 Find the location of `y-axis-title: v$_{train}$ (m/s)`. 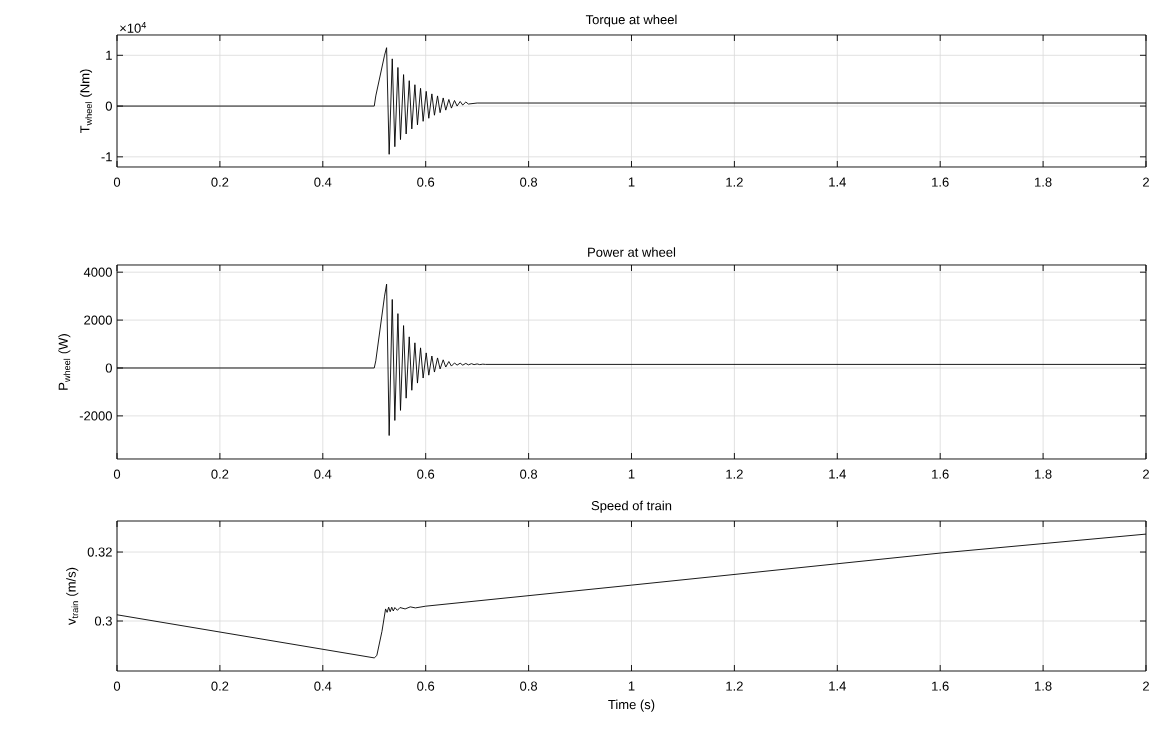

y-axis-title: v$_{train}$ (m/s) is located at coordinates (72, 596).